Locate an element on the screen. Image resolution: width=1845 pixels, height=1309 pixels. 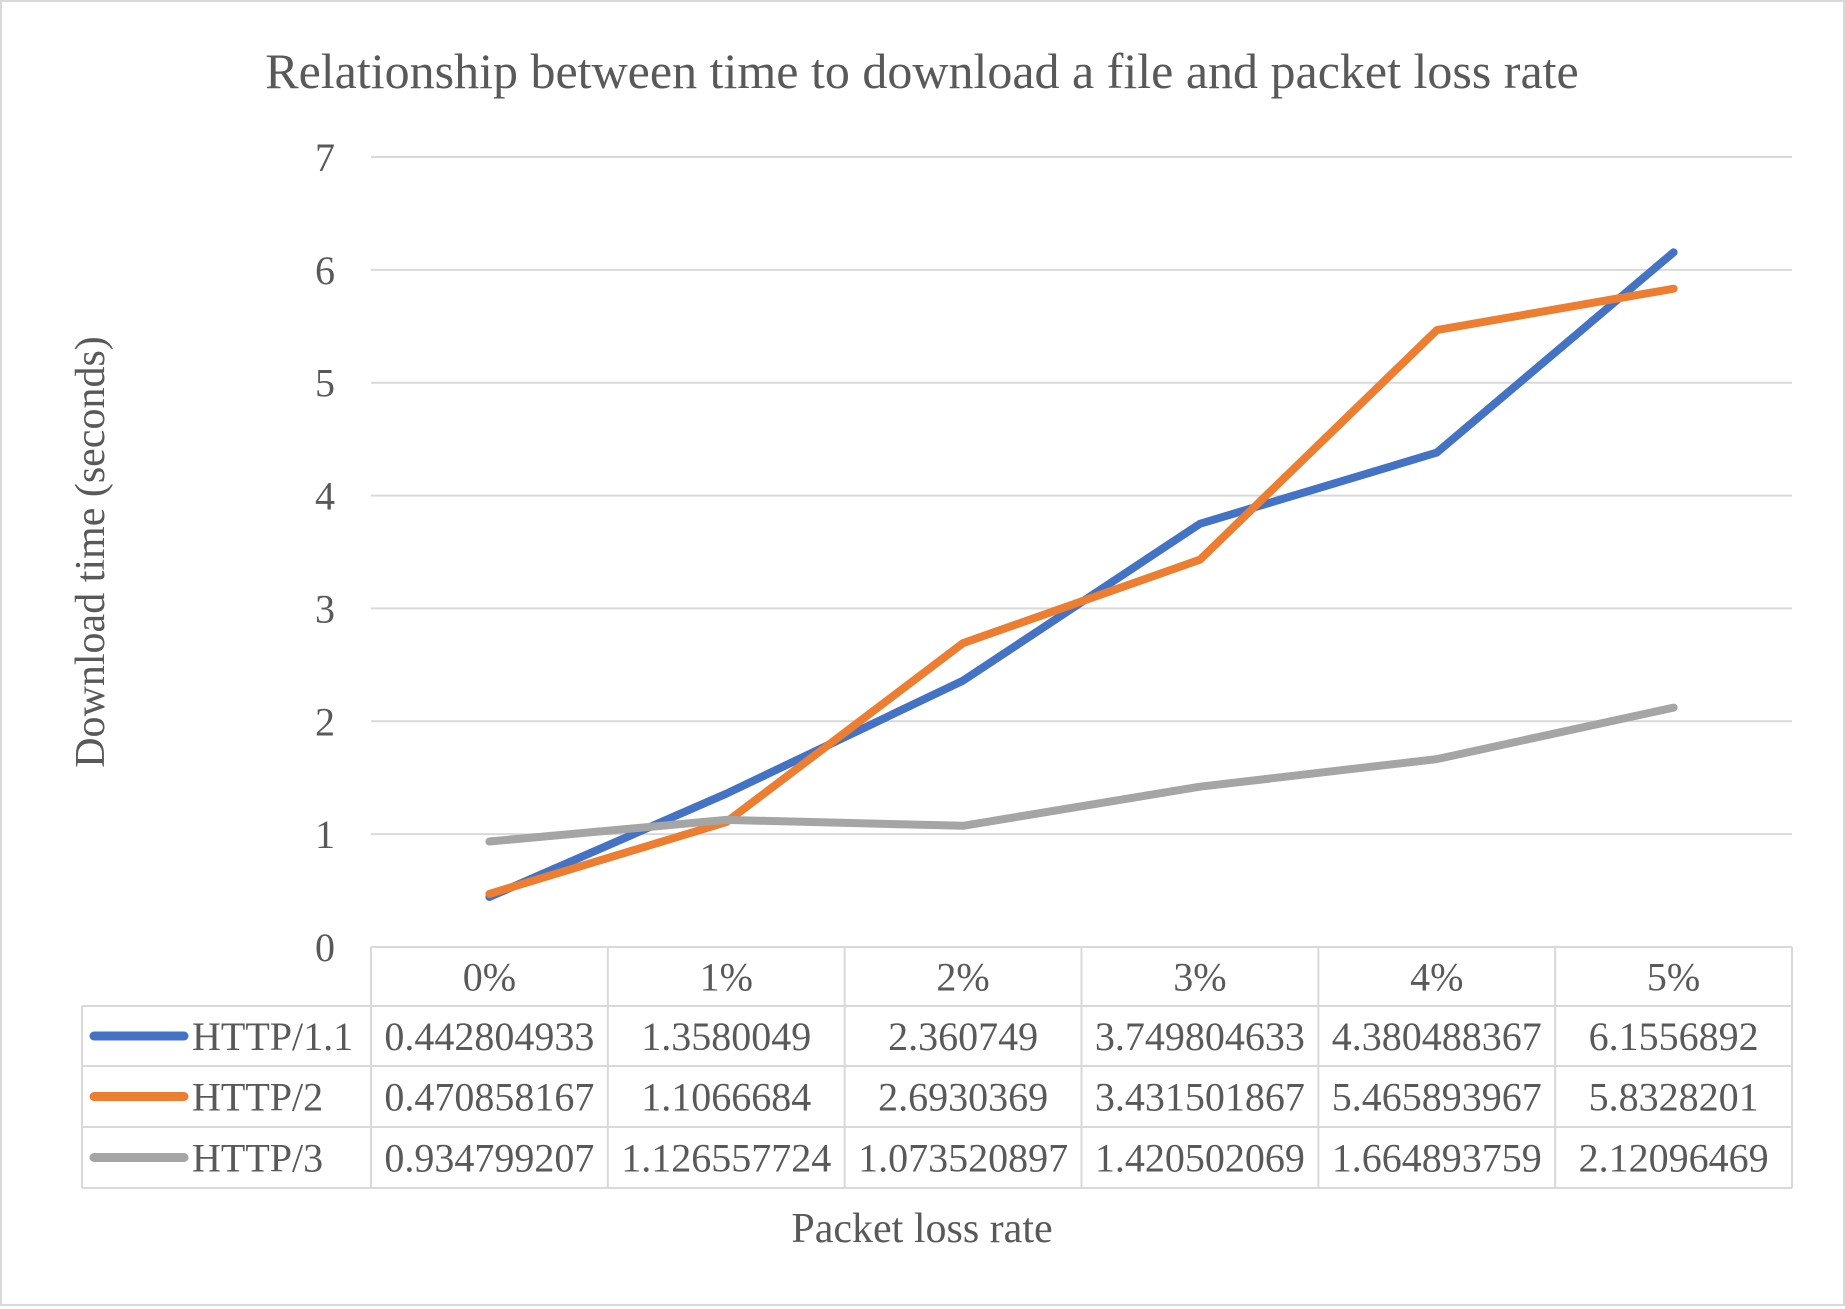
data-label: 1.664893759 is located at coordinates (1437, 1158).